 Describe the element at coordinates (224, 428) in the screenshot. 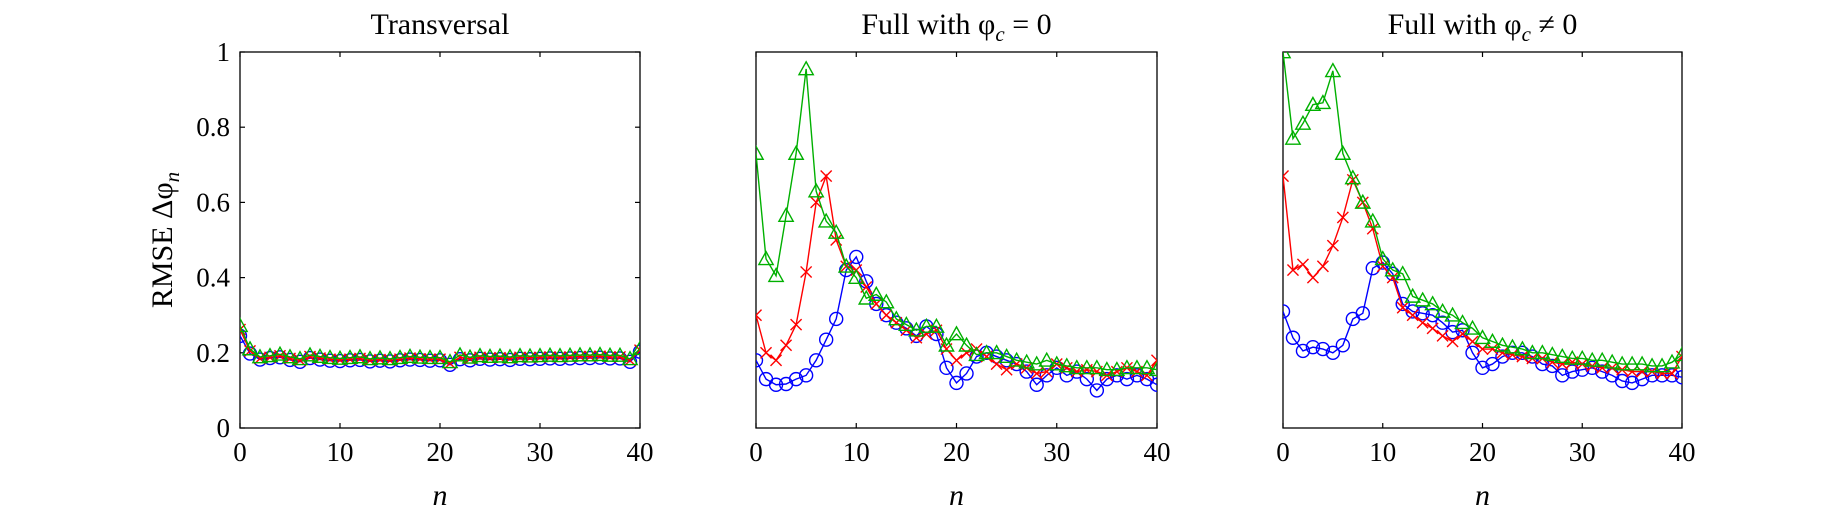

I see `y-tick-label: 0` at that location.